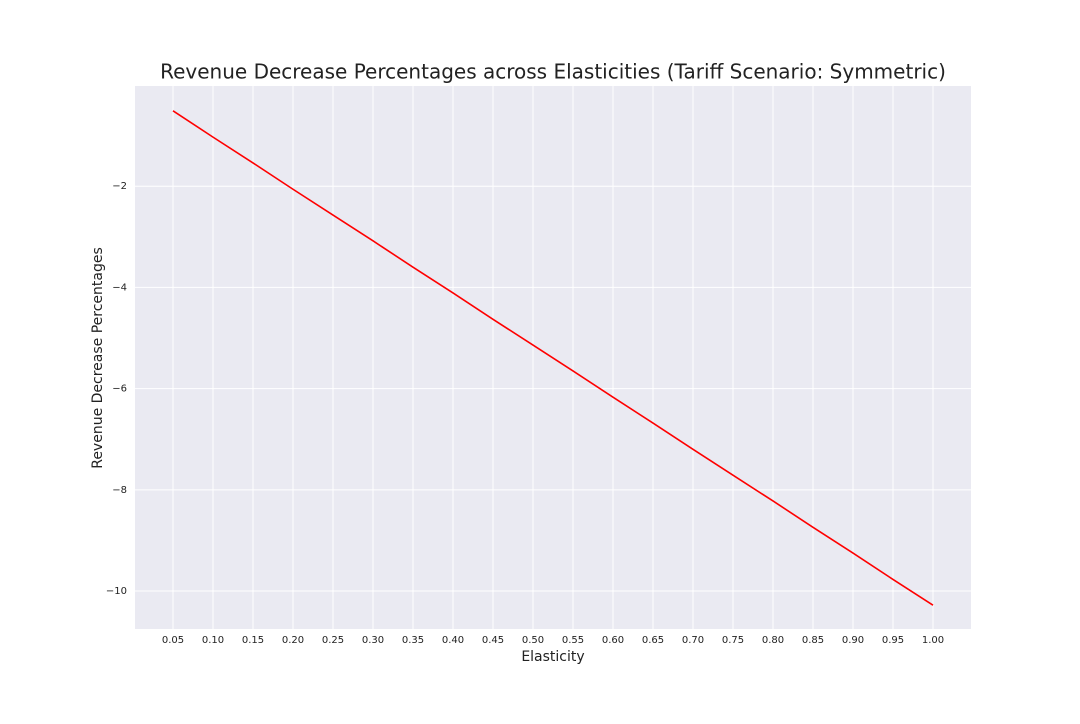 The height and width of the screenshot is (724, 1080). Describe the element at coordinates (333, 640) in the screenshot. I see `x-tick-label: 0.25` at that location.